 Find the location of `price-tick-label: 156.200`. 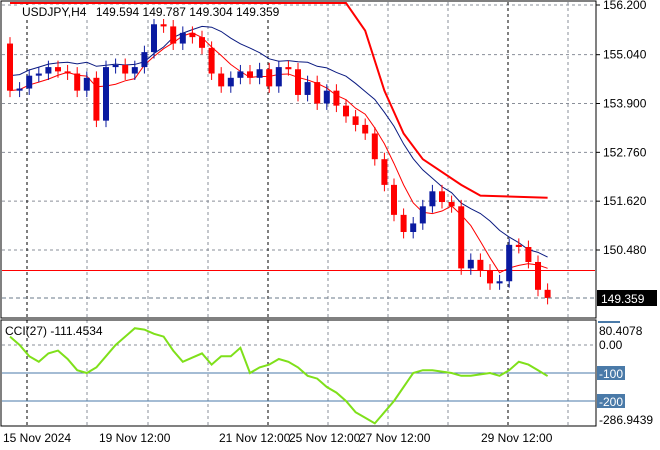

price-tick-label: 156.200 is located at coordinates (625, 6).